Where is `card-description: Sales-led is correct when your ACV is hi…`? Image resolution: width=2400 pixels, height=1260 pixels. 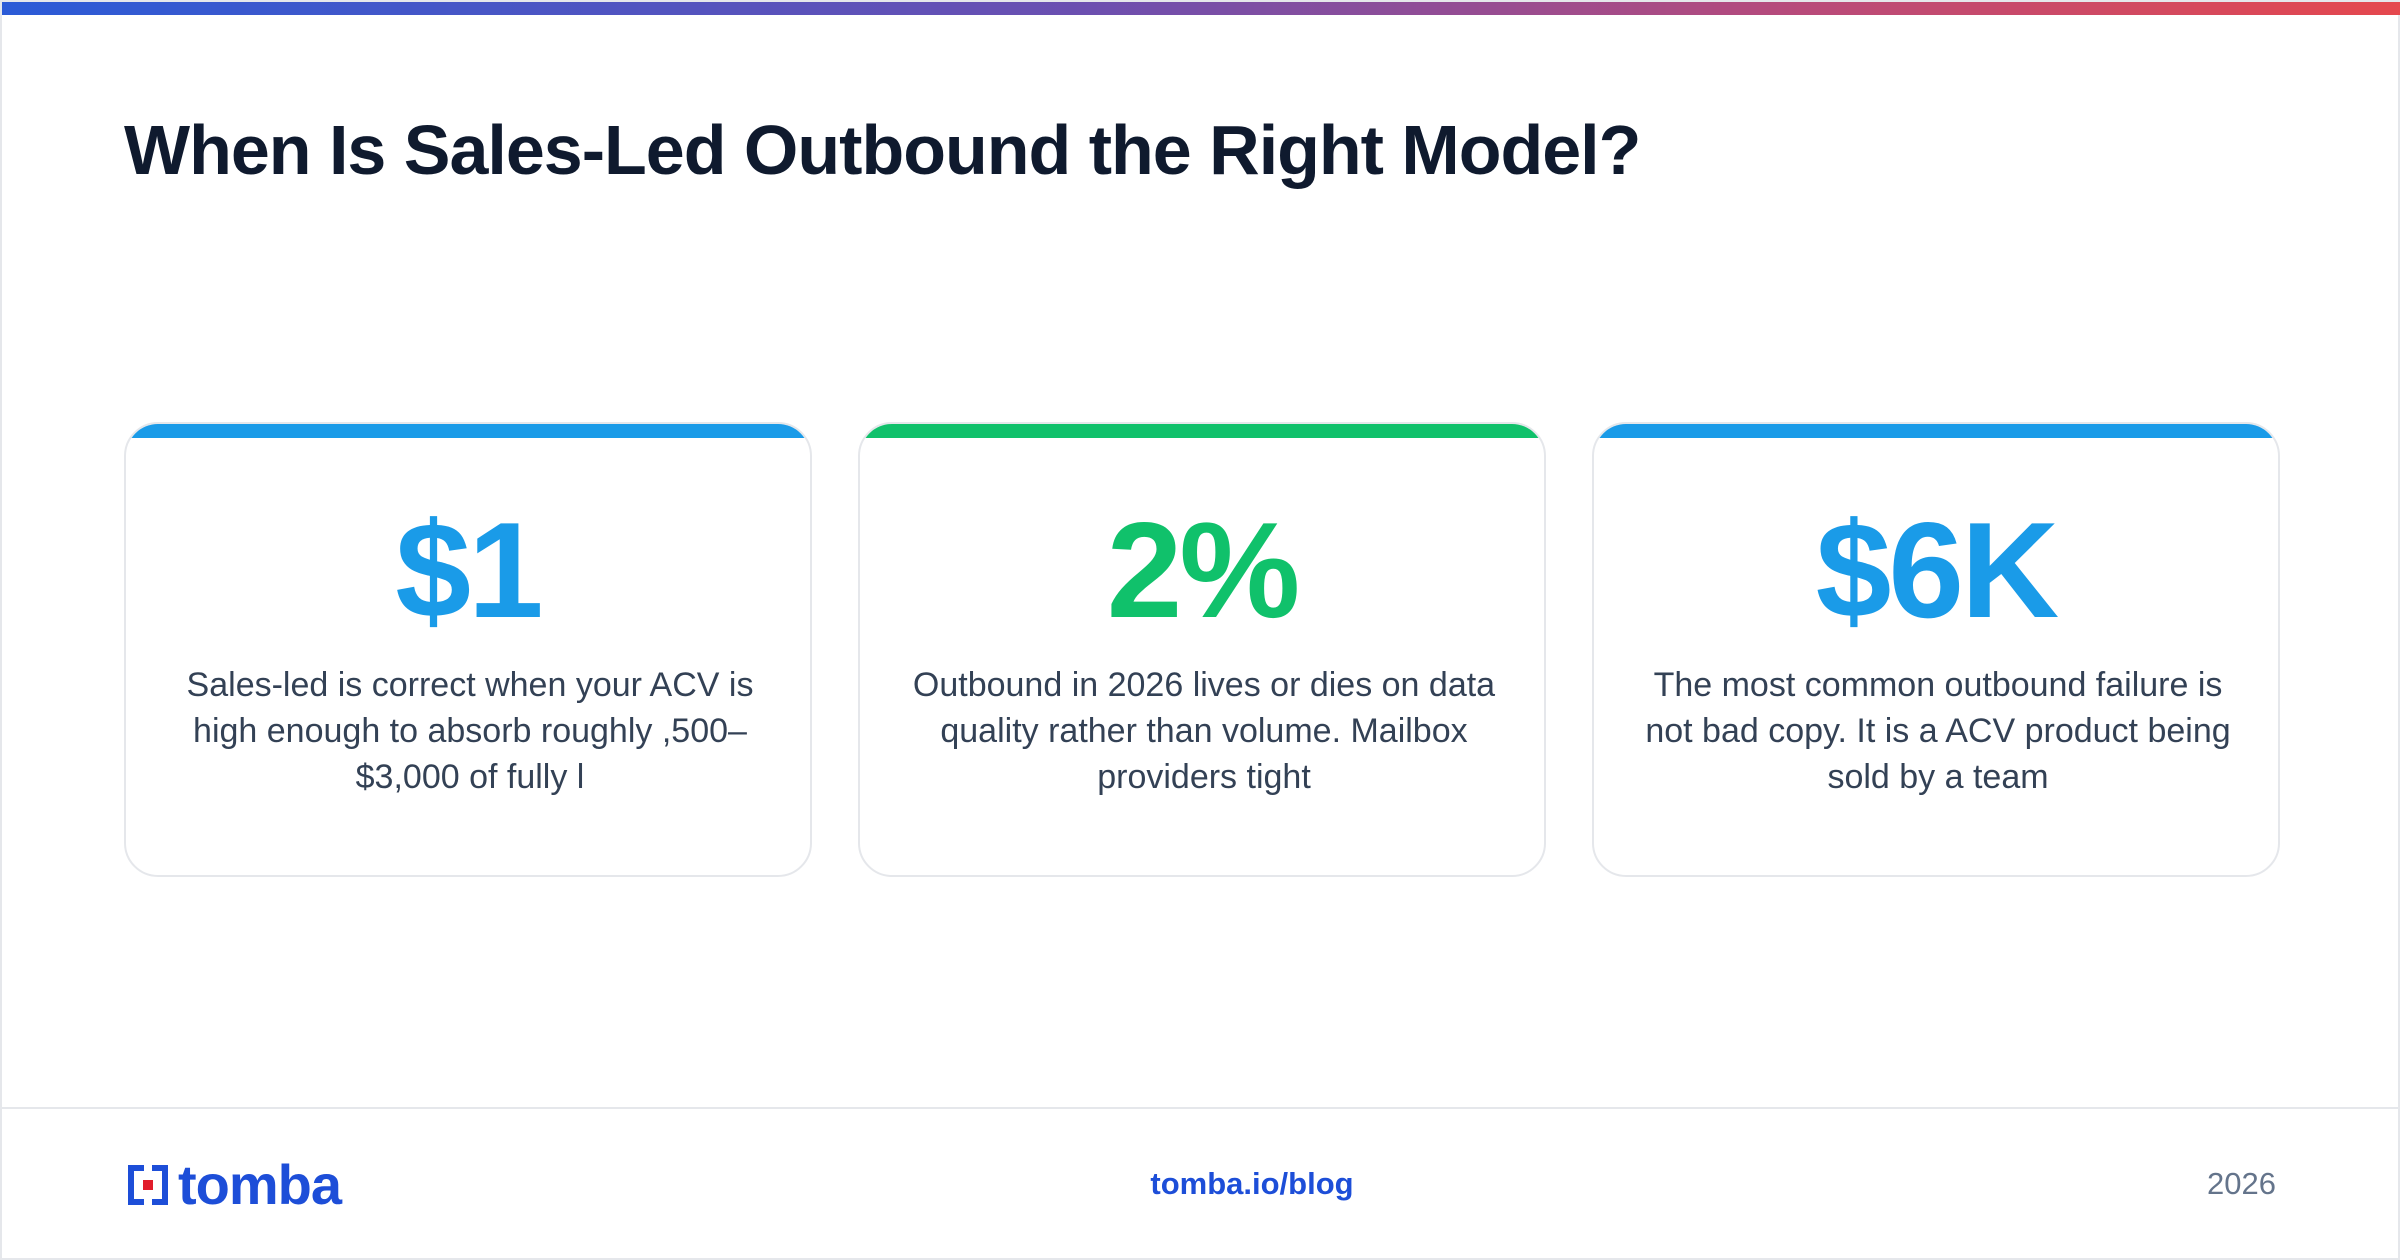 card-description: Sales-led is correct when your ACV is hi… is located at coordinates (470, 731).